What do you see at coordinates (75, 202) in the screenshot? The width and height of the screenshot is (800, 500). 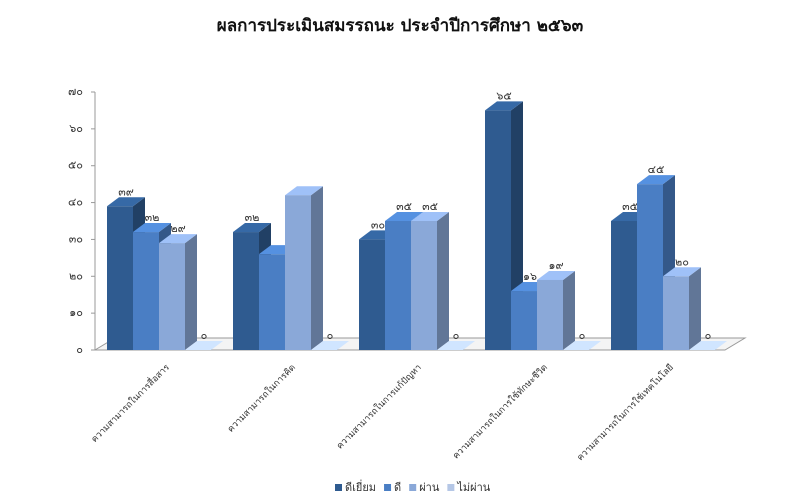 I see `y-tick-label: ๔๐` at bounding box center [75, 202].